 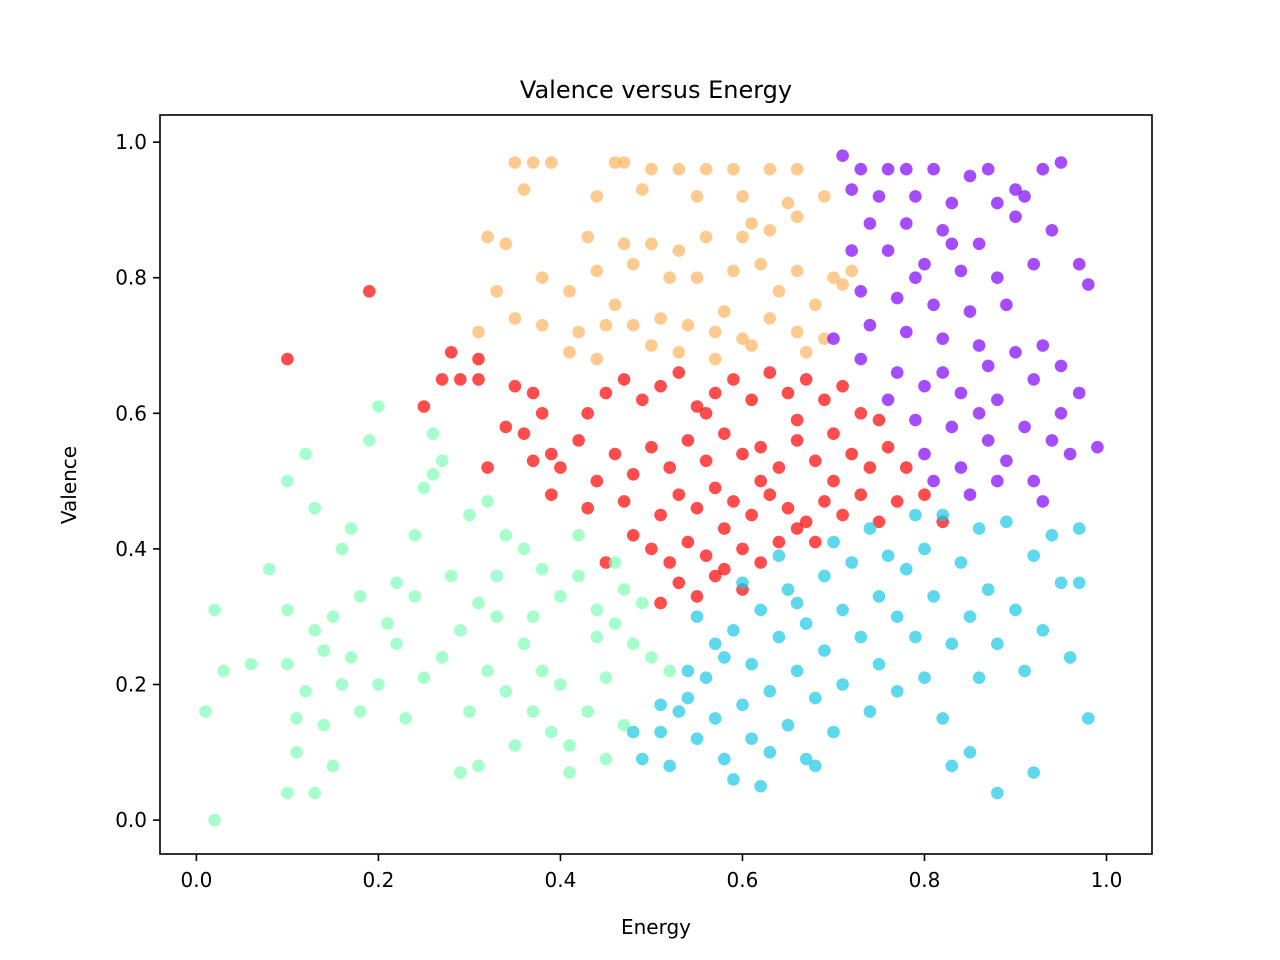 I want to click on x-tick-label-2: 0.4, so click(x=561, y=880).